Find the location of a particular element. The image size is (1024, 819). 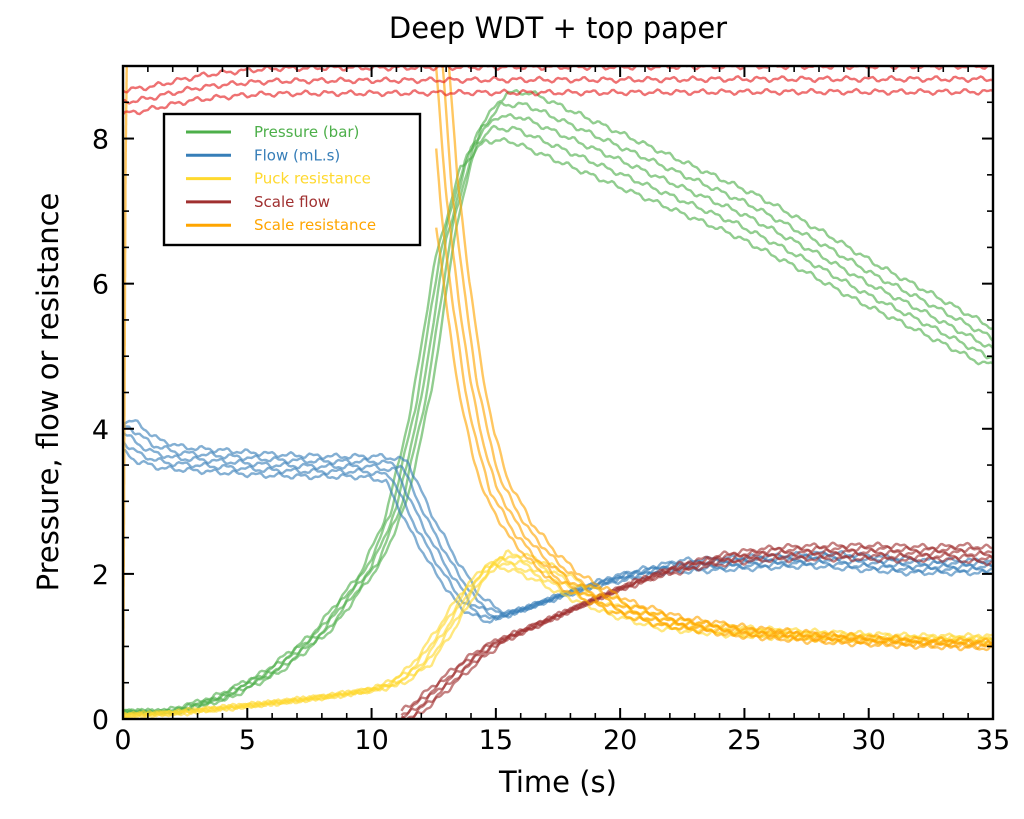

chart-title: Deep WDT + top paper is located at coordinates (558, 28).